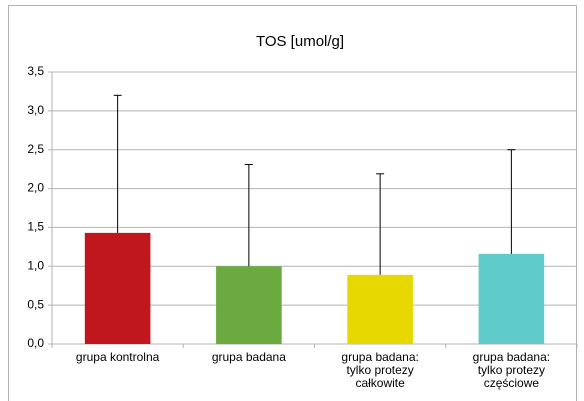 The image size is (584, 401). What do you see at coordinates (380, 370) in the screenshot?
I see `x-tick-label: grupa badana: tylko protezy całkowite` at bounding box center [380, 370].